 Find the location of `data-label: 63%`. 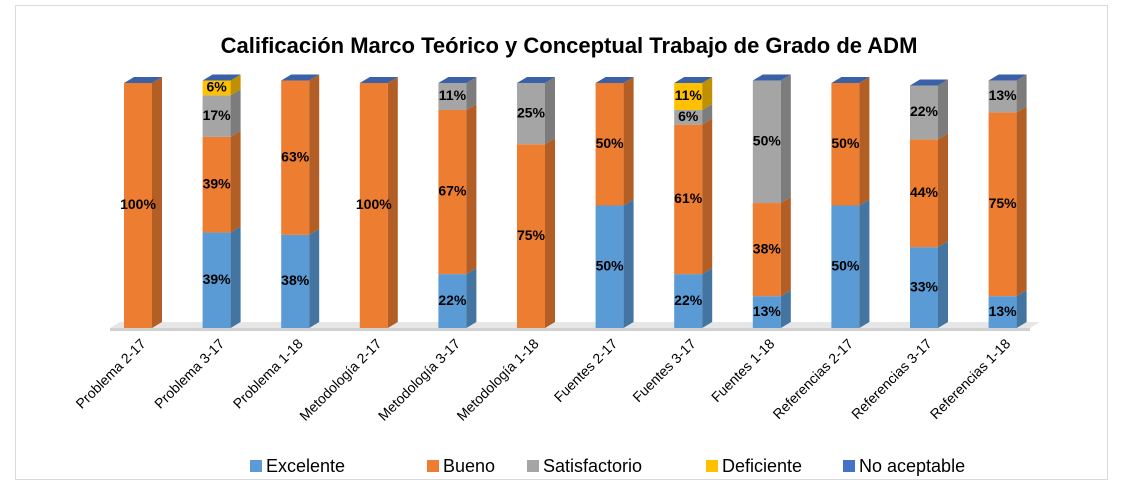

data-label: 63% is located at coordinates (295, 156).